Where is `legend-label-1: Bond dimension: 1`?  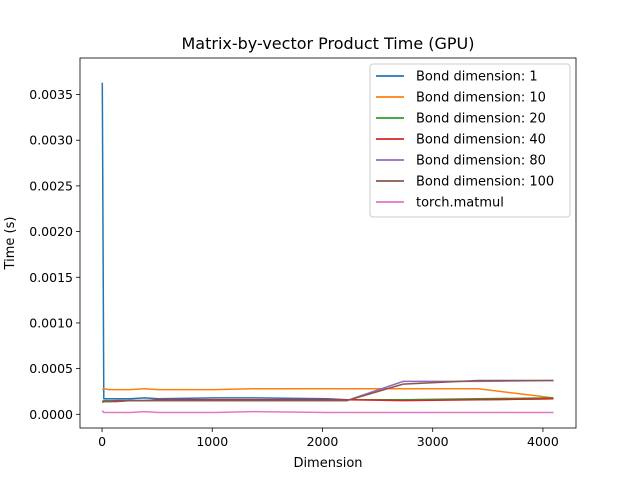 legend-label-1: Bond dimension: 1 is located at coordinates (477, 77).